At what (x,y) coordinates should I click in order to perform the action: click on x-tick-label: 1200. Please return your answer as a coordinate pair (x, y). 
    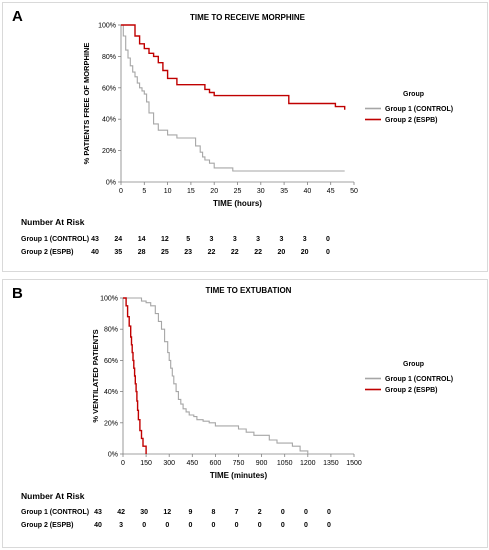
    Looking at the image, I should click on (308, 463).